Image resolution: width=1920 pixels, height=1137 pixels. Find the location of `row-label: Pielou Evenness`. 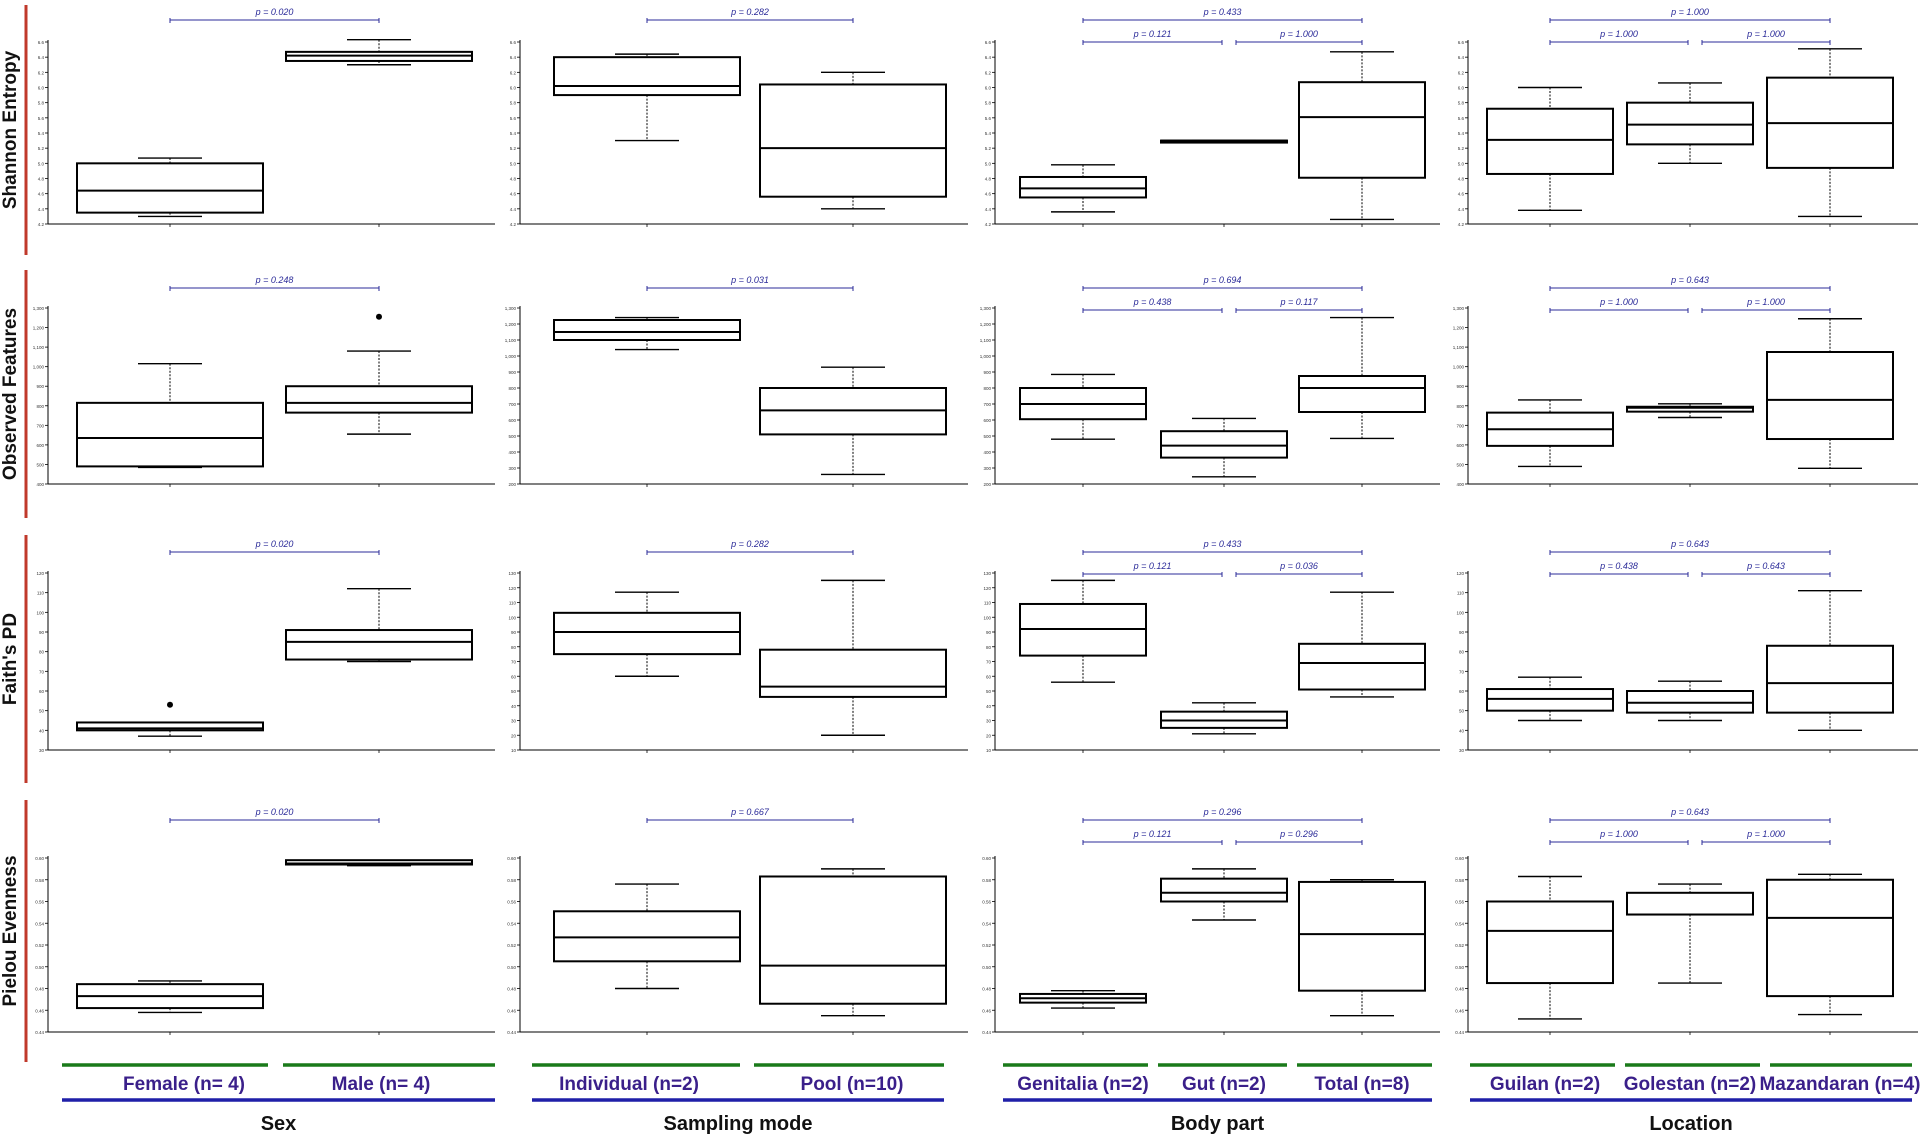

row-label: Pielou Evenness is located at coordinates (10, 930).